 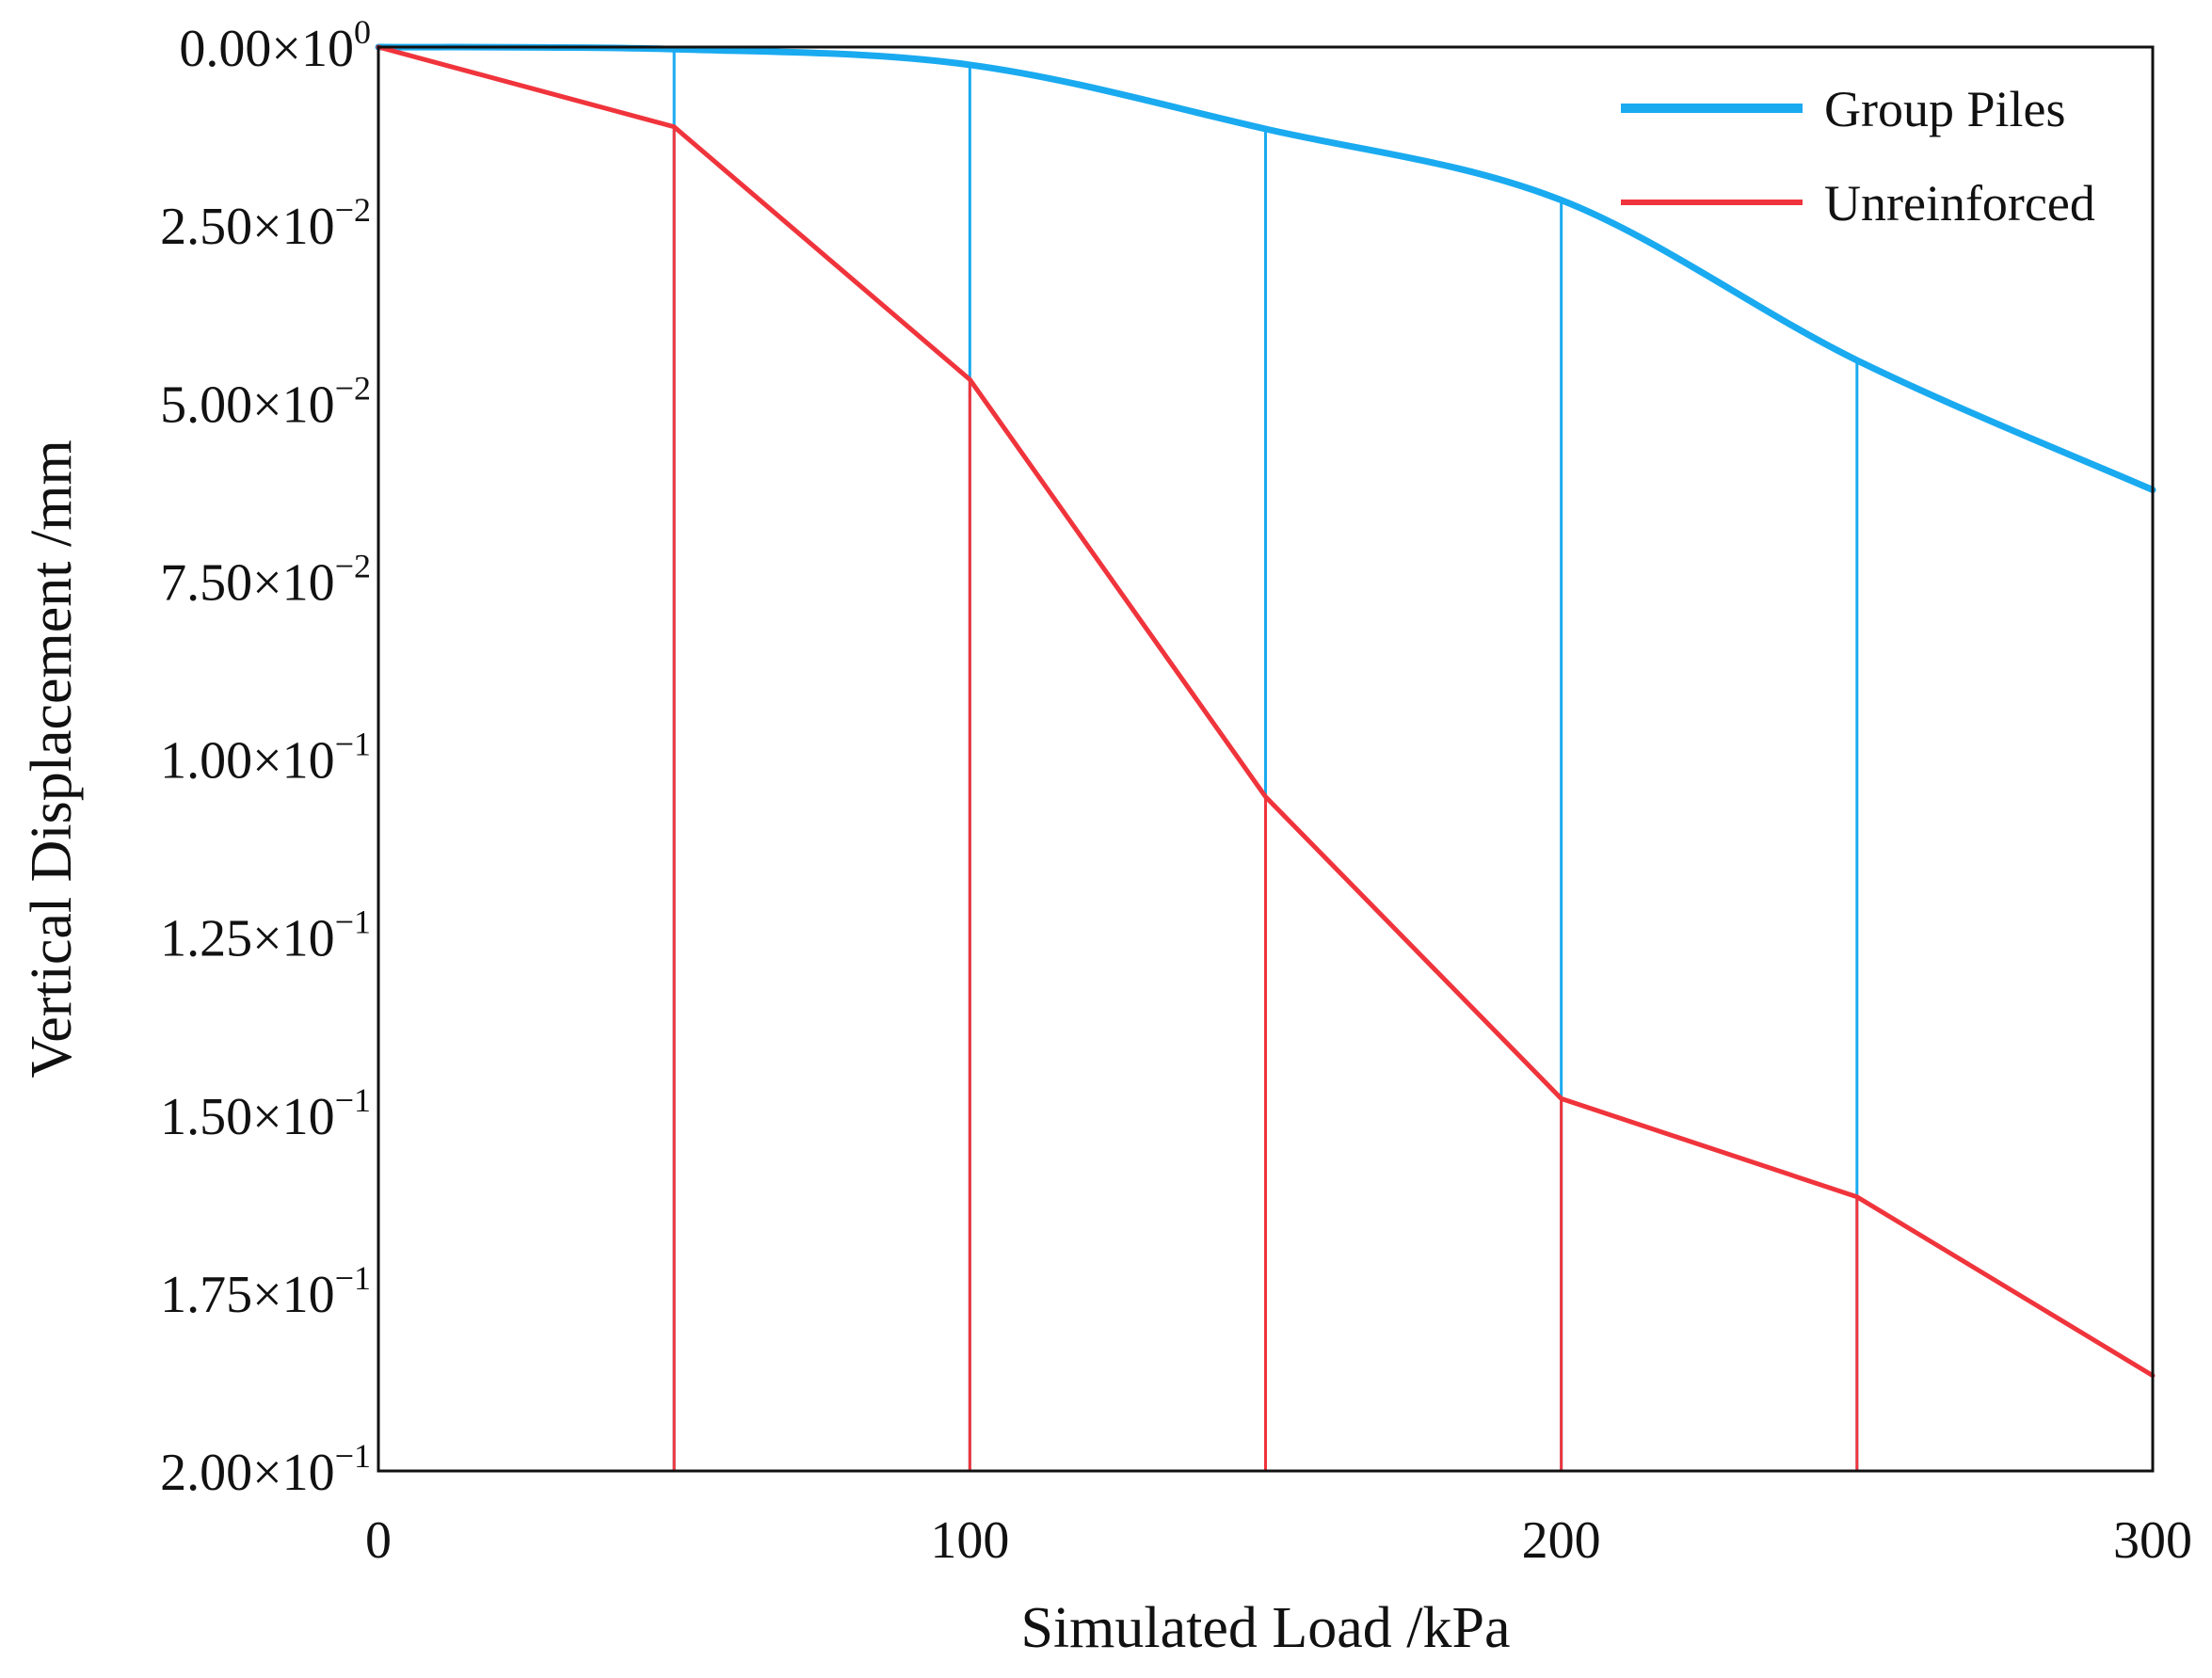 What do you see at coordinates (1945, 109) in the screenshot?
I see `legend-label-group-piles: Group Piles` at bounding box center [1945, 109].